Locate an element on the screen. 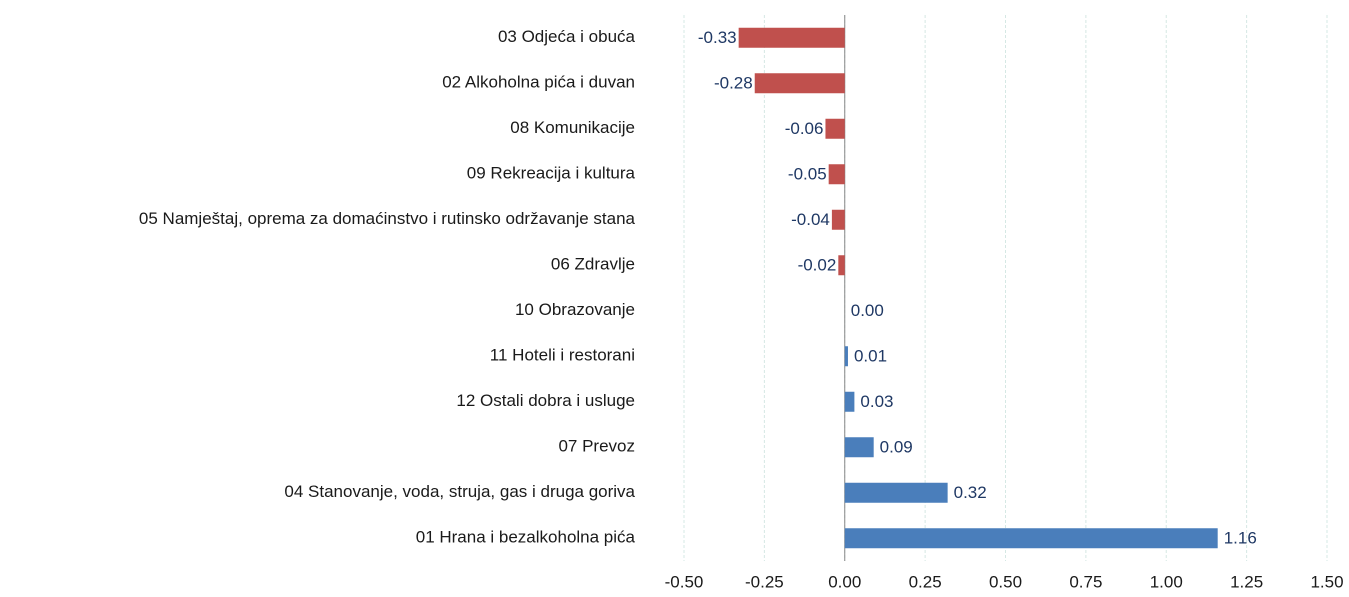  y-tick-label: 12 Ostali dobra i usluge is located at coordinates (545, 400).